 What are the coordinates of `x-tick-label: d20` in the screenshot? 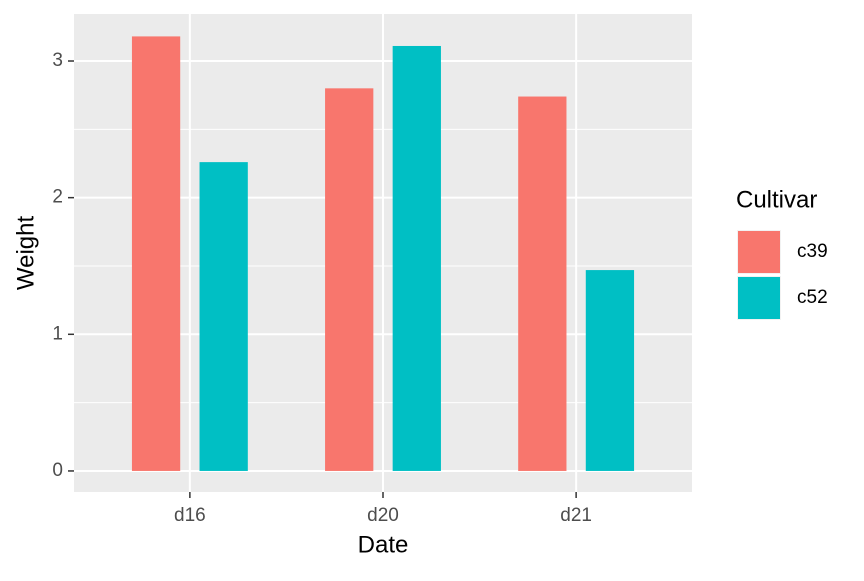 It's located at (383, 515).